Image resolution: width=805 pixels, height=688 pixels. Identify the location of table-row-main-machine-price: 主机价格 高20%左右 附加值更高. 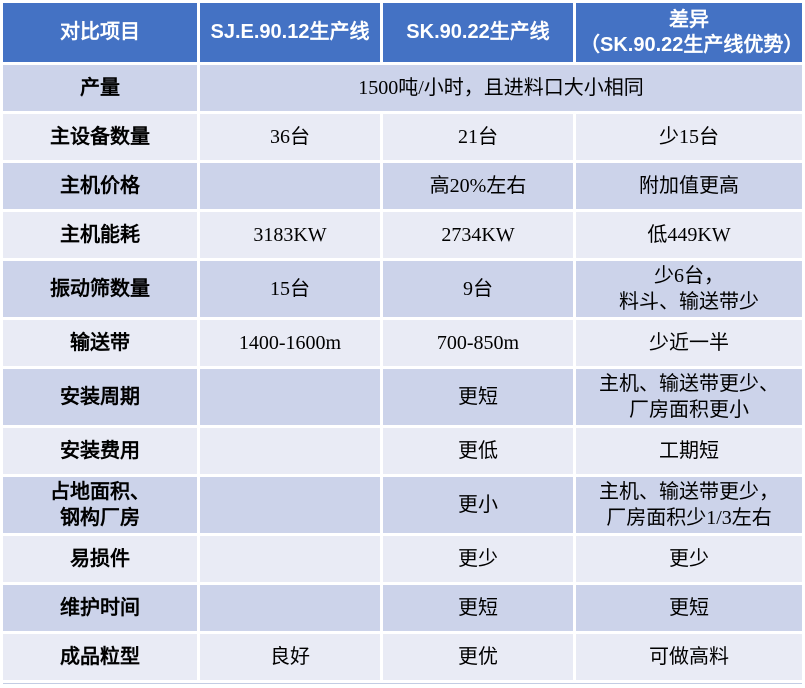
(402, 186).